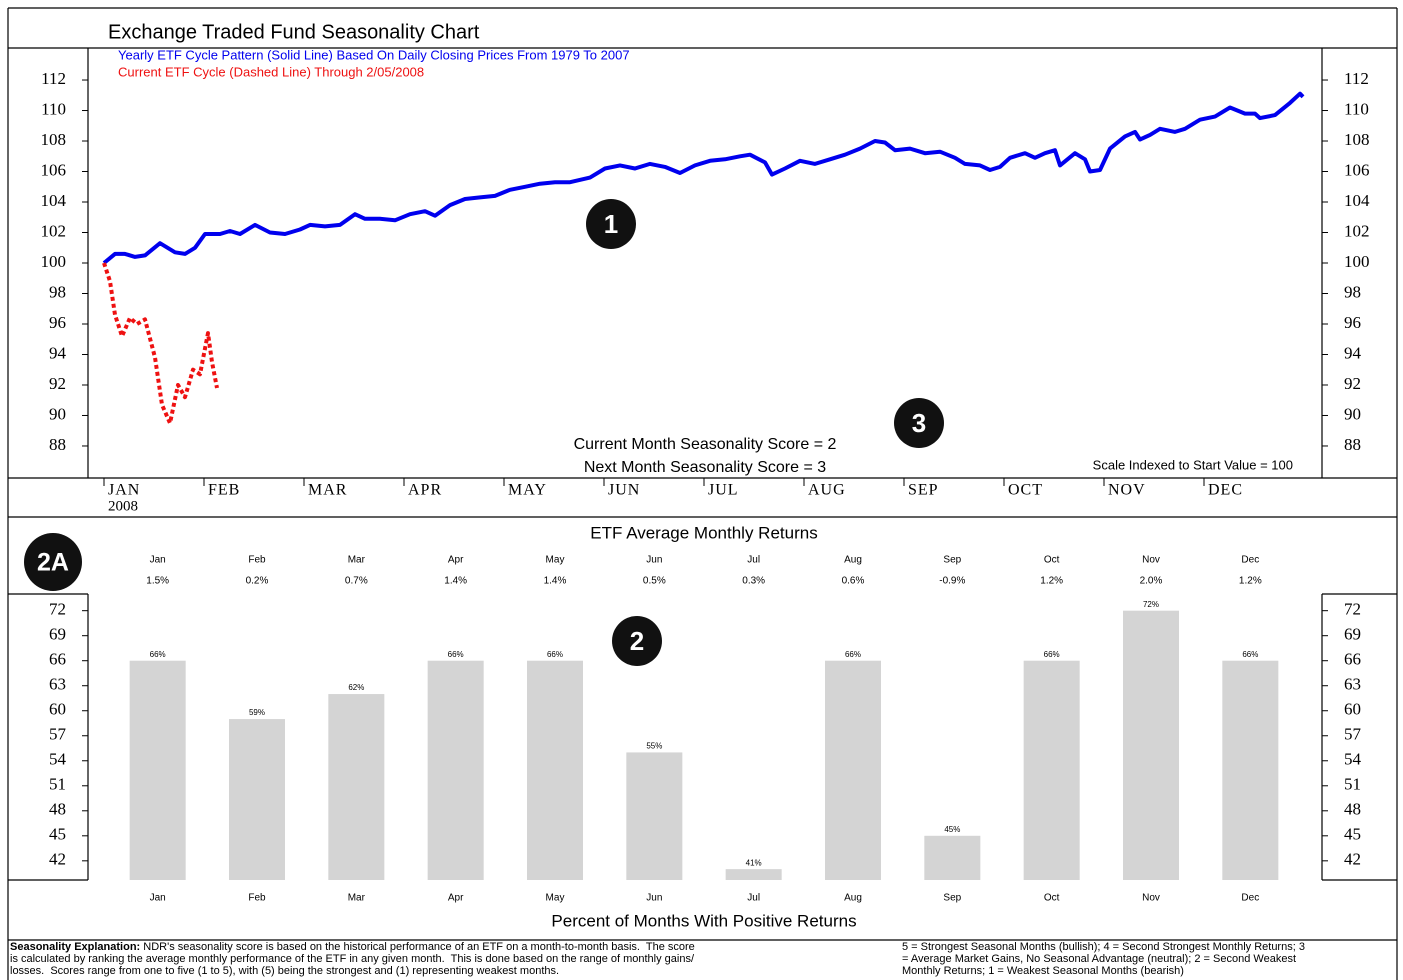  Describe the element at coordinates (1127, 490) in the screenshot. I see `x-tick-label: NOV` at that location.